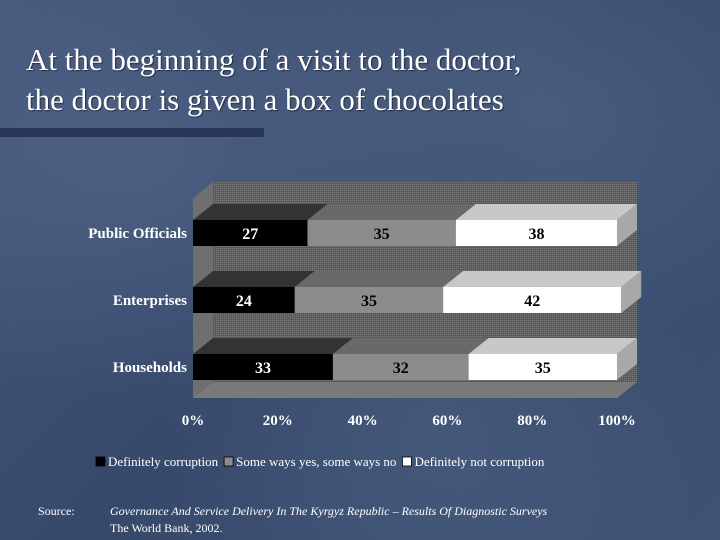  I want to click on bar-side-enterprises, so click(631, 292).